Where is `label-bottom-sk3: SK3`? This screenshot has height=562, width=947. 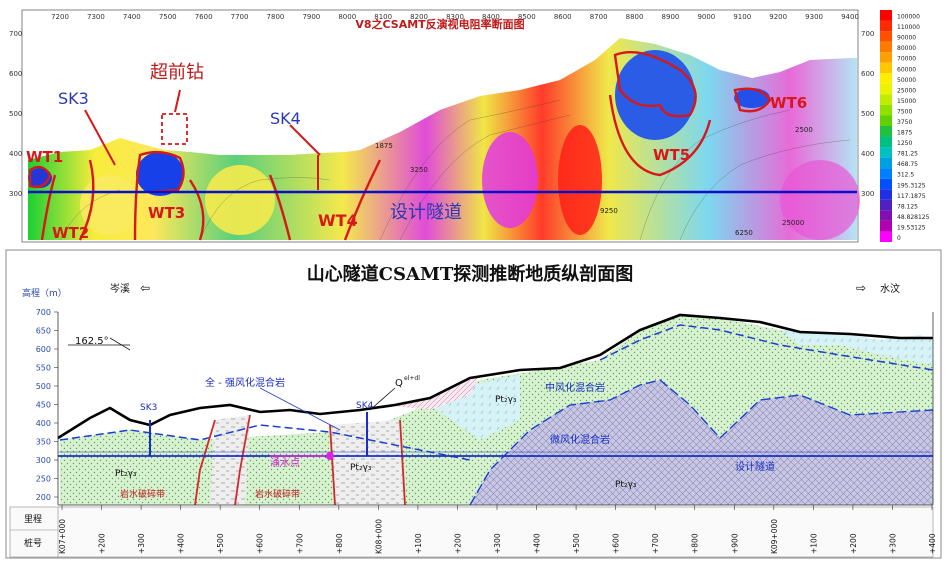 label-bottom-sk3: SK3 is located at coordinates (148, 408).